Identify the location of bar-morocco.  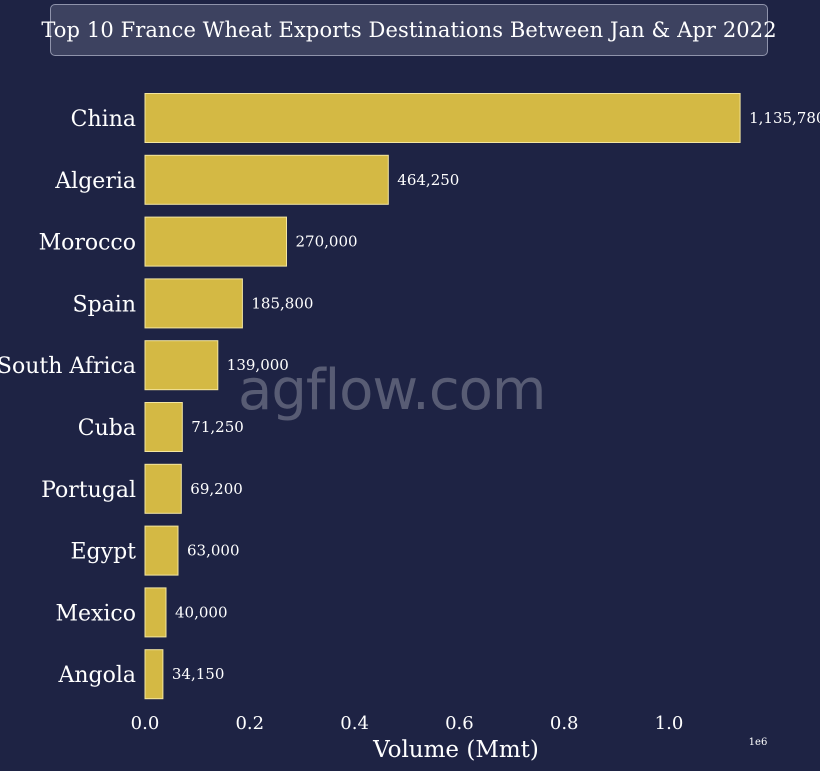
(215, 241).